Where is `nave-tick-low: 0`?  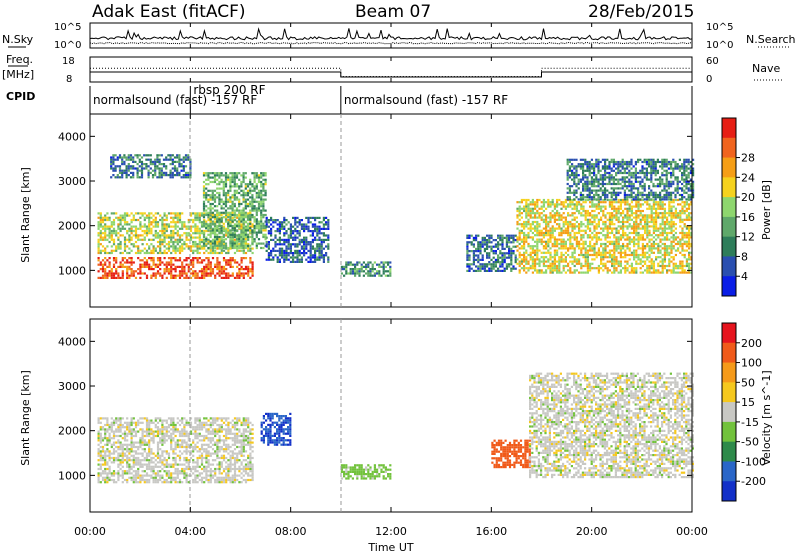
nave-tick-low: 0 is located at coordinates (709, 79).